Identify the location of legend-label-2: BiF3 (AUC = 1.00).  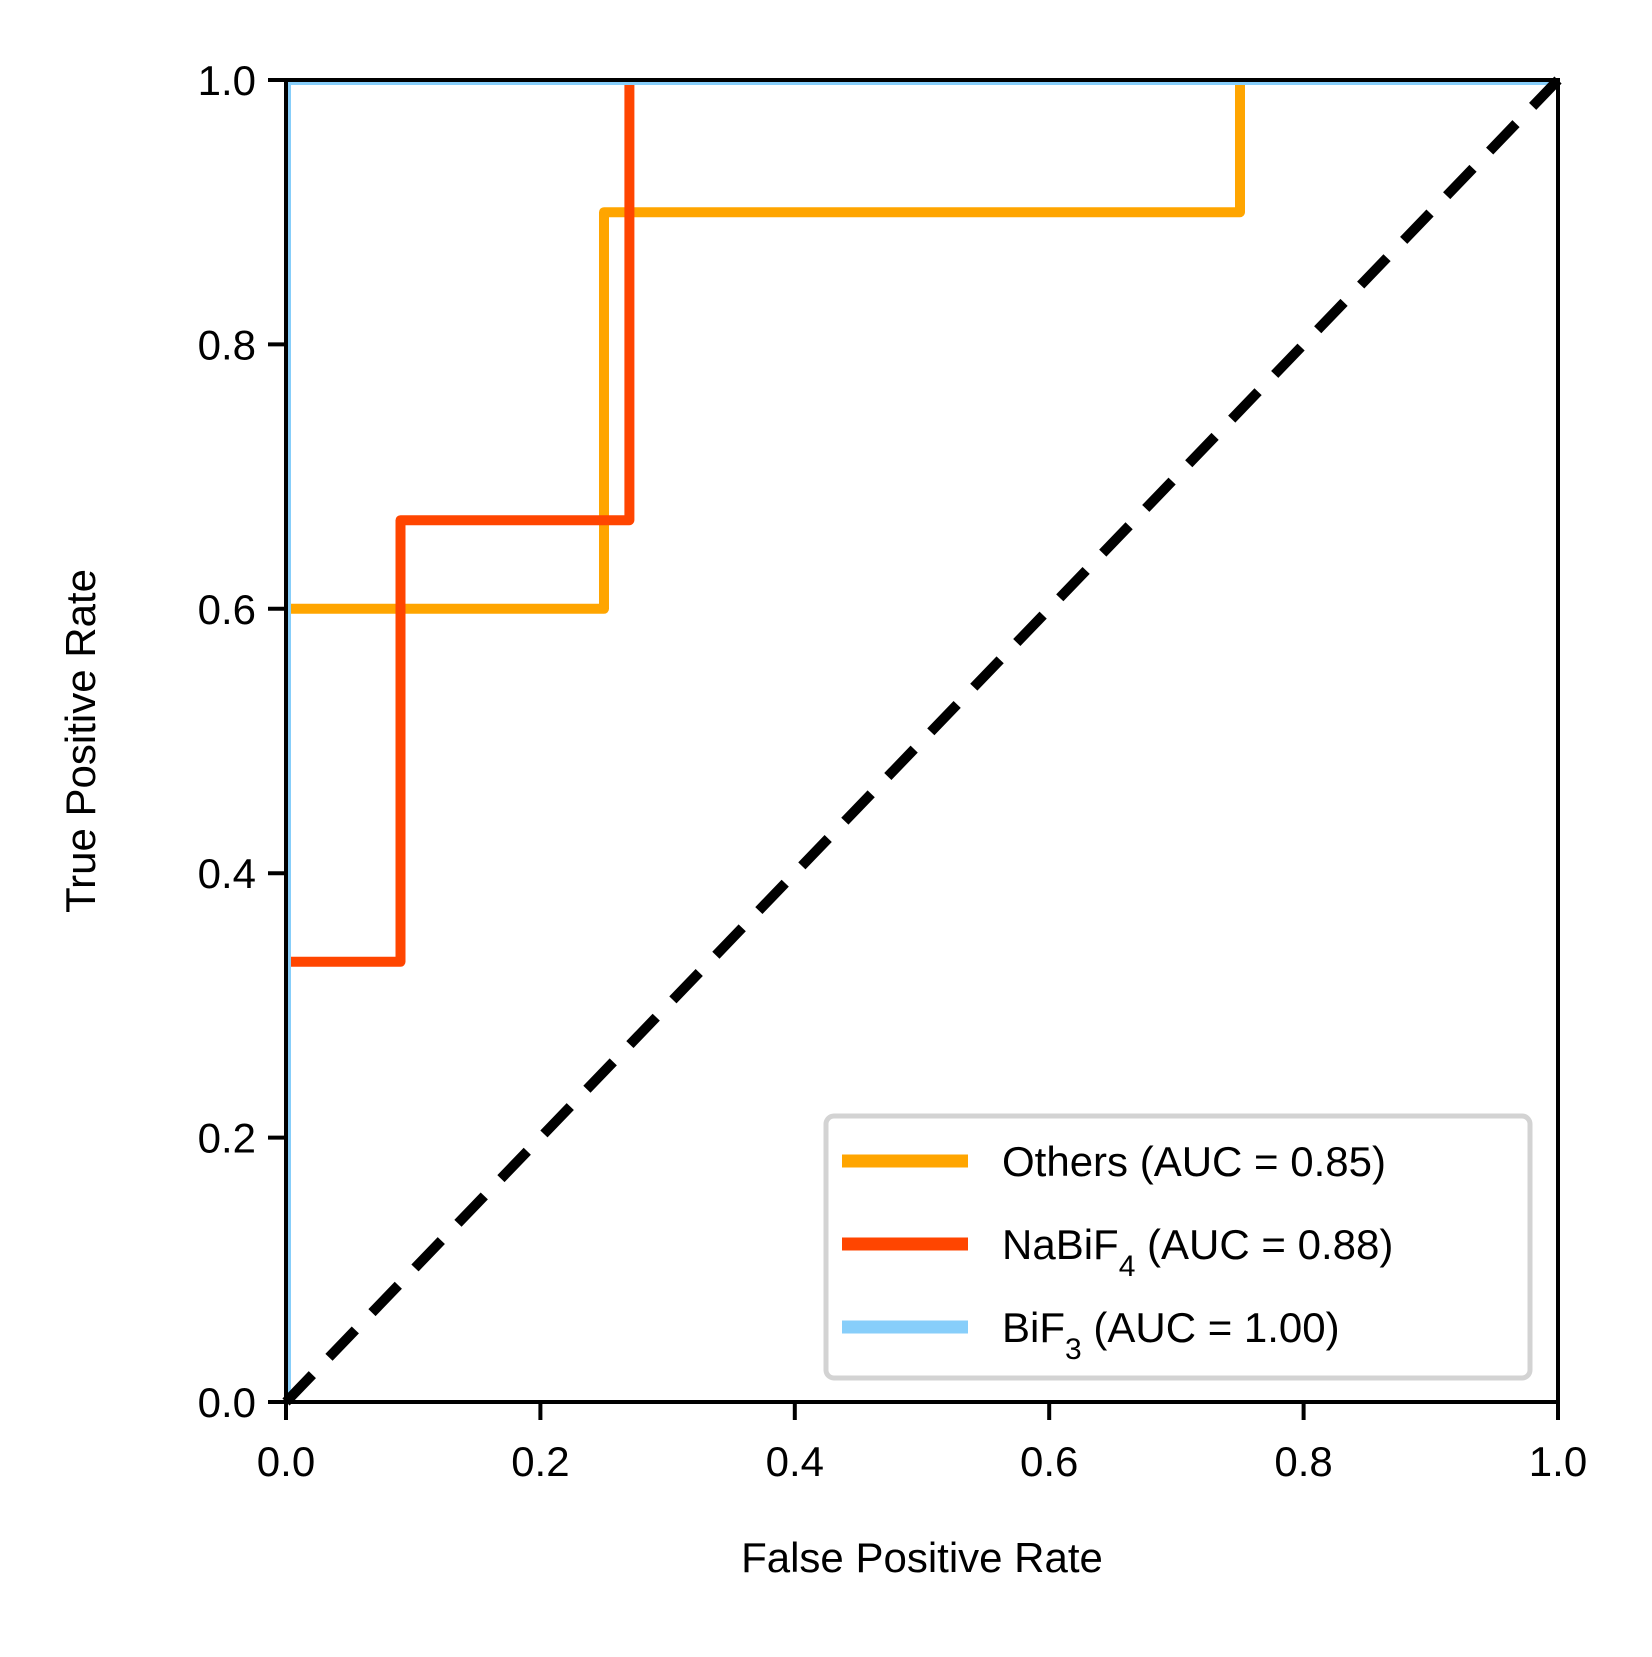
(1171, 1335).